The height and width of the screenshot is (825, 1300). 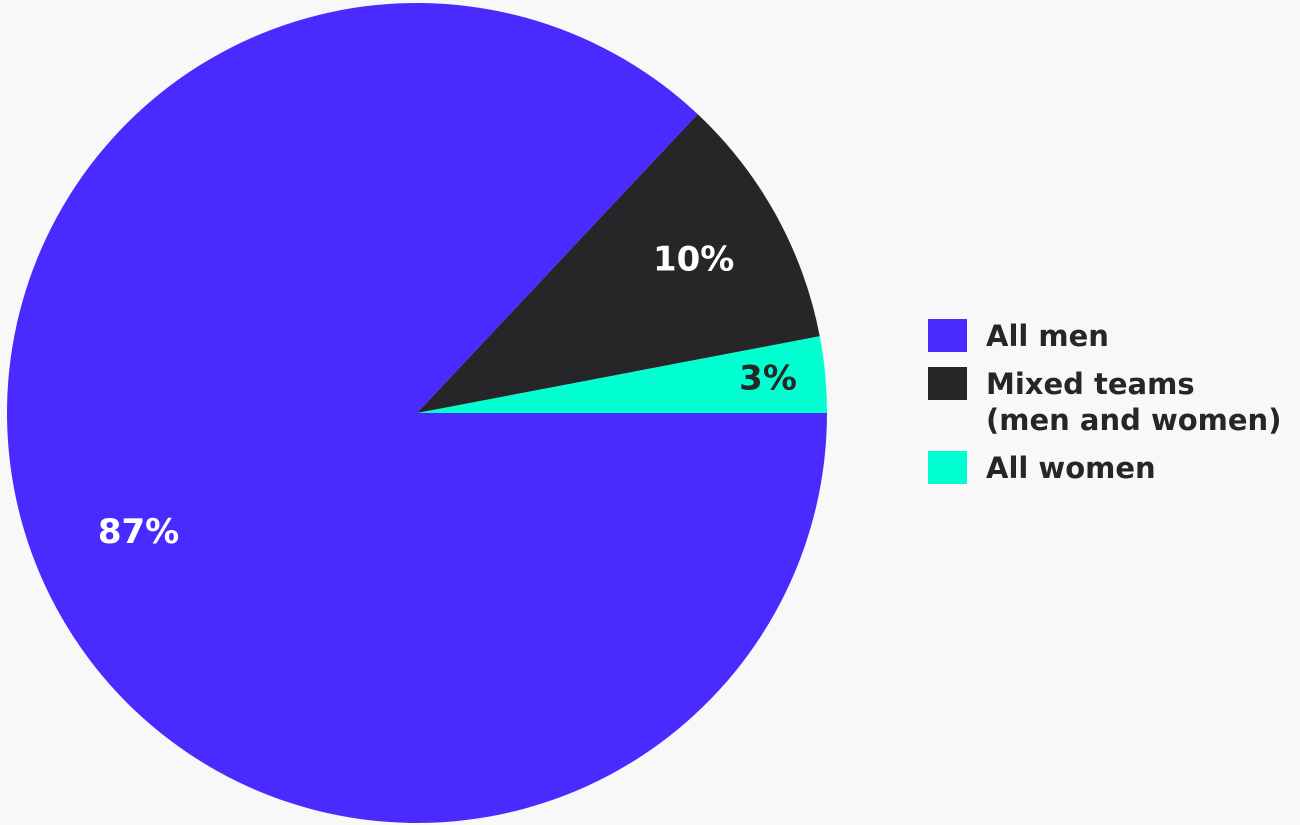 I want to click on legend-label-all-women: All women, so click(x=1071, y=468).